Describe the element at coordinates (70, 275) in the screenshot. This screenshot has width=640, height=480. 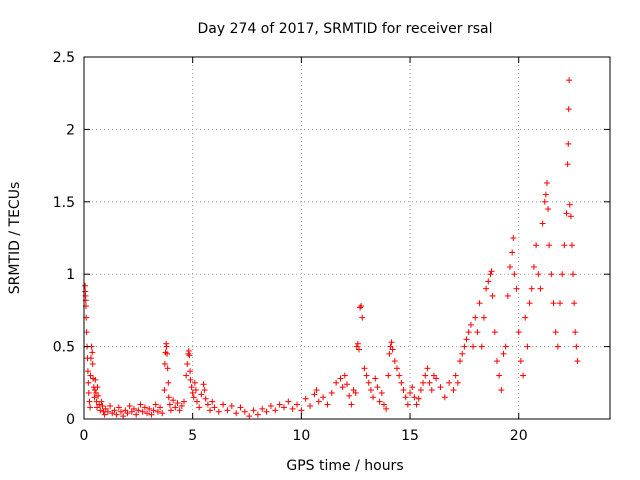
I see `y-tick-label: 1` at that location.